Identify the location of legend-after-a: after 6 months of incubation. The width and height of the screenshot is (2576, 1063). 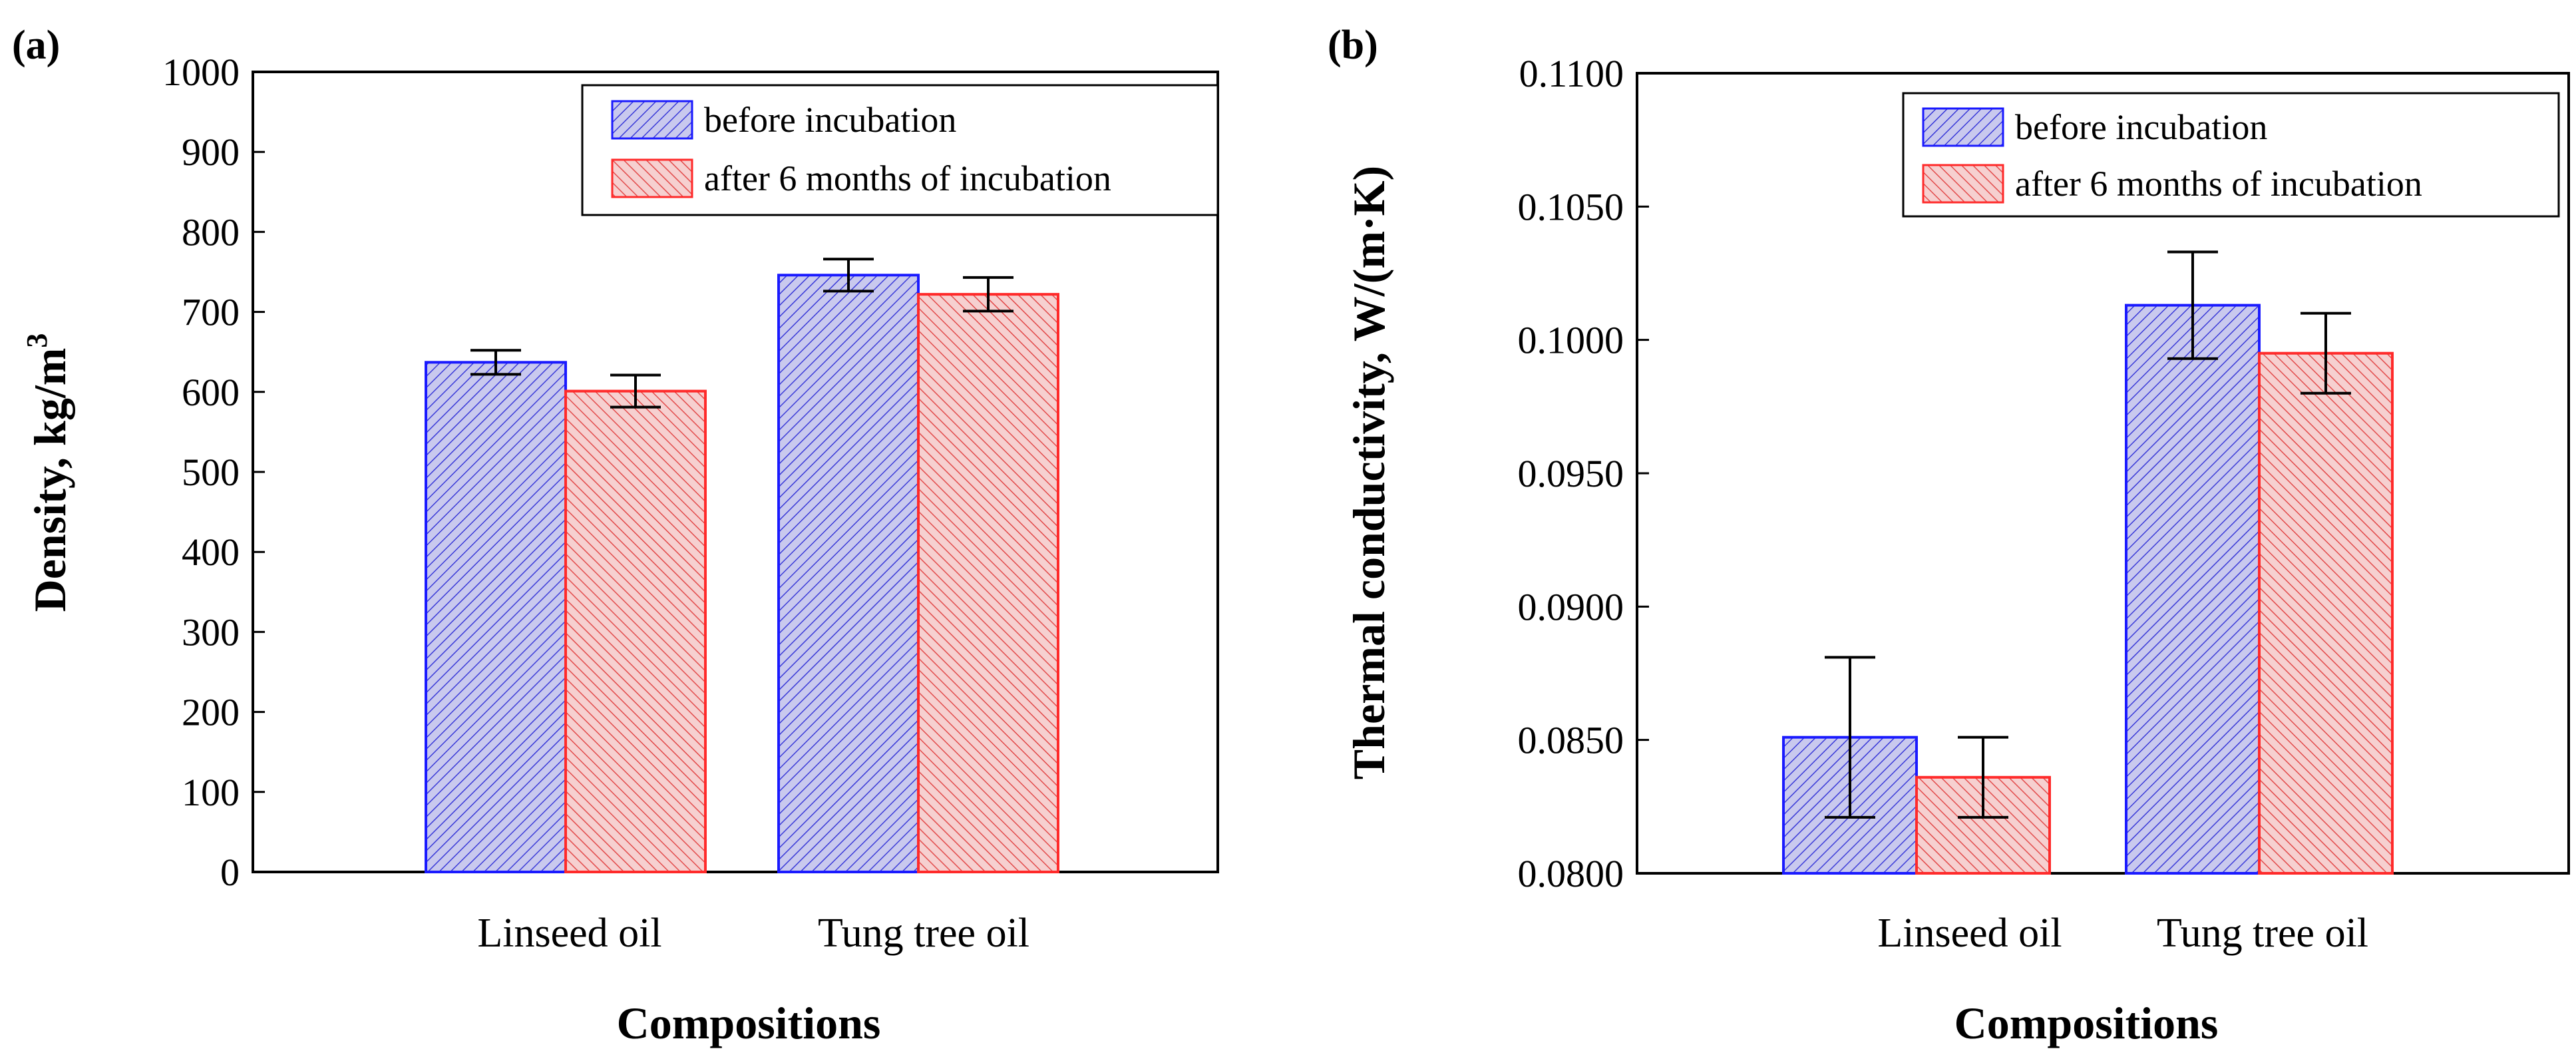
(908, 178).